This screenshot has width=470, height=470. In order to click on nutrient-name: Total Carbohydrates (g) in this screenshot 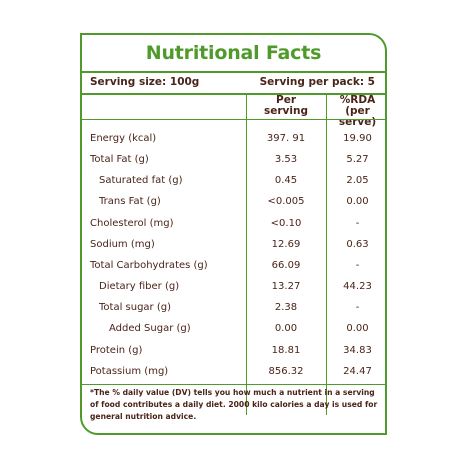, I will do `click(149, 265)`.